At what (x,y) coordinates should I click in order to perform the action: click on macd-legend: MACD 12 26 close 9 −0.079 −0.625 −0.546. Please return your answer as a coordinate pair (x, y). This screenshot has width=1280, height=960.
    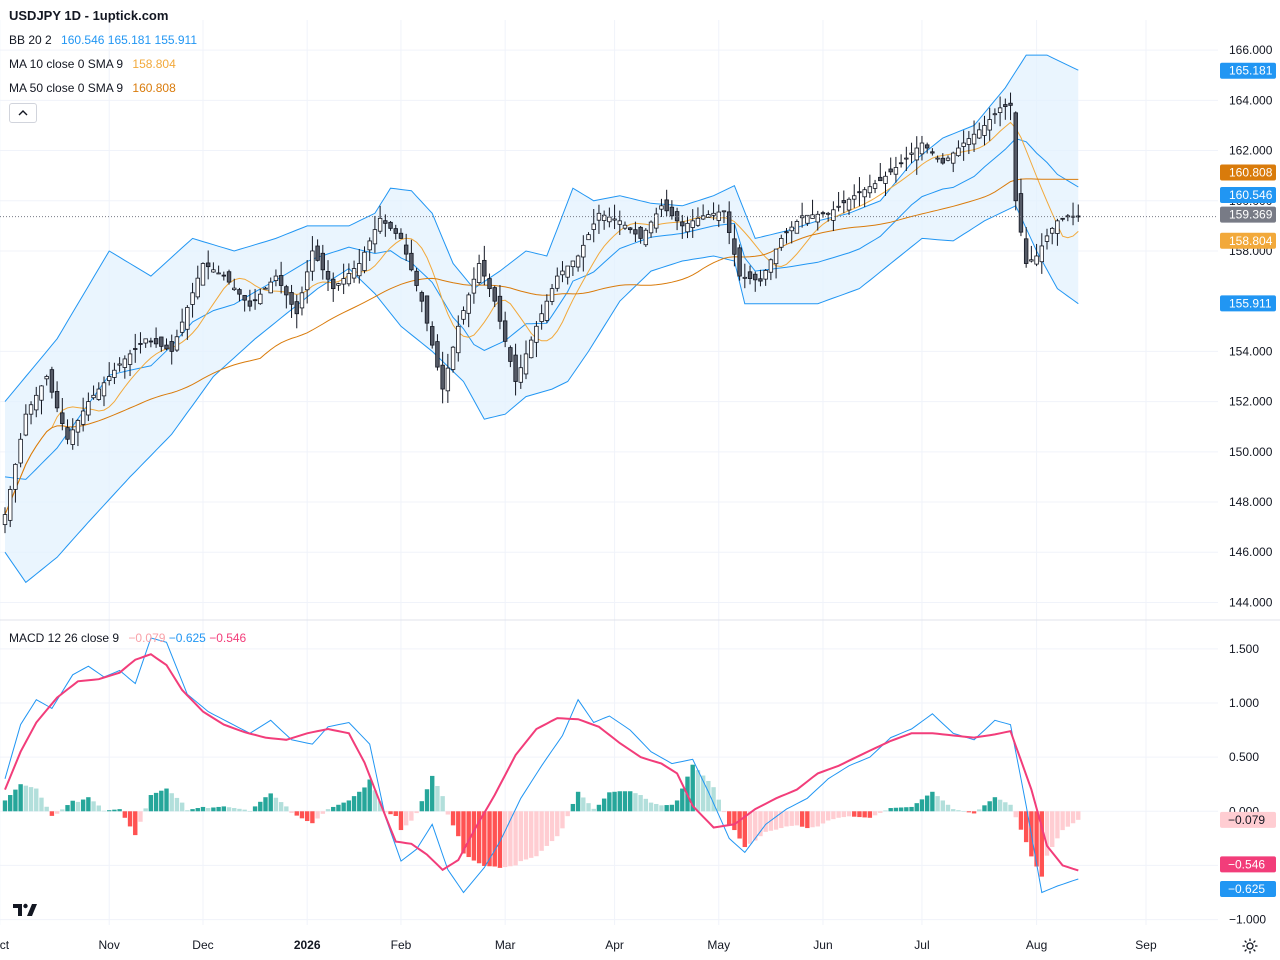
    Looking at the image, I should click on (127, 638).